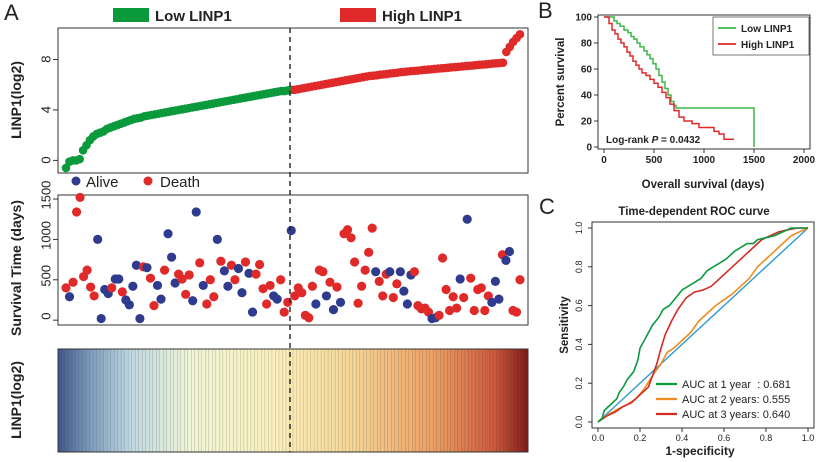 The image size is (825, 462). I want to click on survival-ylabel: Survival Time (days), so click(16, 268).